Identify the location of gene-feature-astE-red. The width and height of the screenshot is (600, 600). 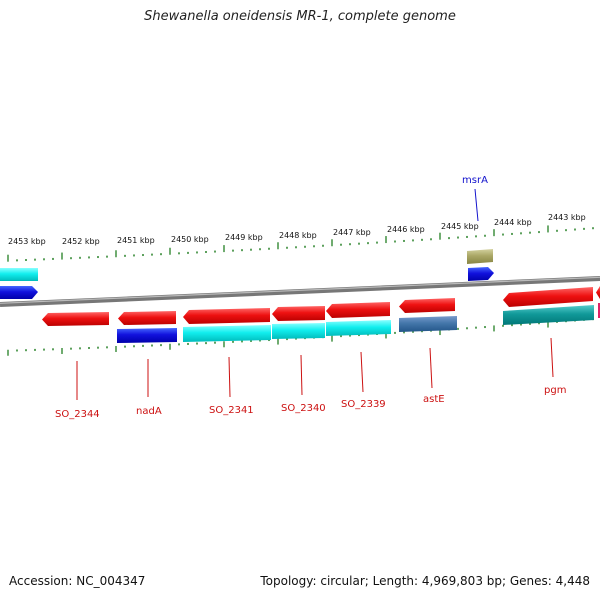
(427, 305).